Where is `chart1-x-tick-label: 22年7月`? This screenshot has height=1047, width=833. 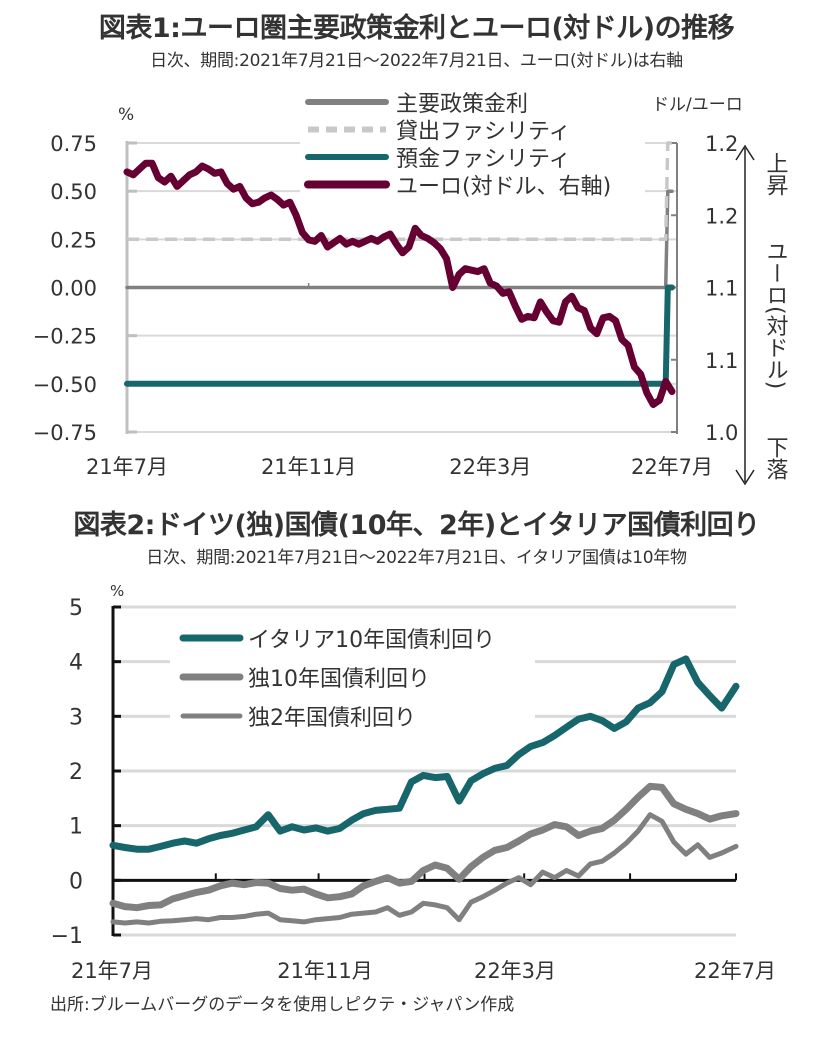 chart1-x-tick-label: 22年7月 is located at coordinates (672, 467).